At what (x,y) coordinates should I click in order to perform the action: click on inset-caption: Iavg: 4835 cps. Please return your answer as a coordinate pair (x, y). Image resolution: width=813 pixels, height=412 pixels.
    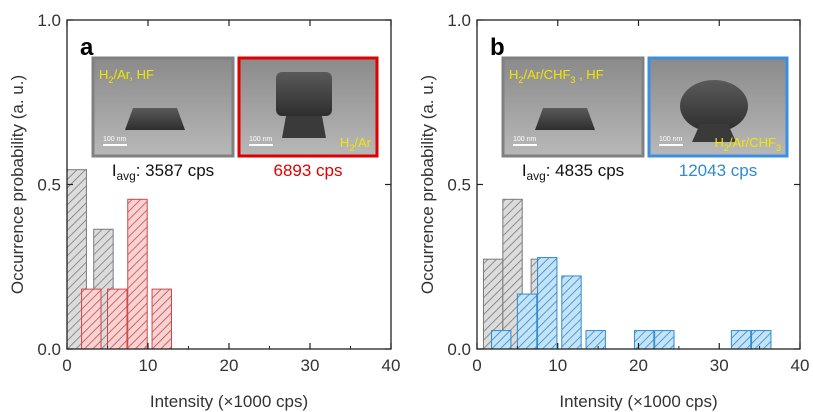
    Looking at the image, I should click on (573, 172).